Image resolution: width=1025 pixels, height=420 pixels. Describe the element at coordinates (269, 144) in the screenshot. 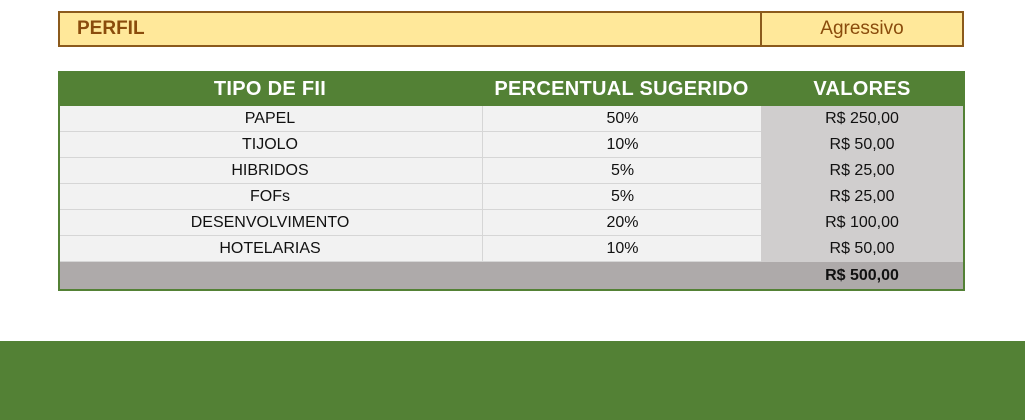

I see `cell-tipo: TIJOLO` at that location.